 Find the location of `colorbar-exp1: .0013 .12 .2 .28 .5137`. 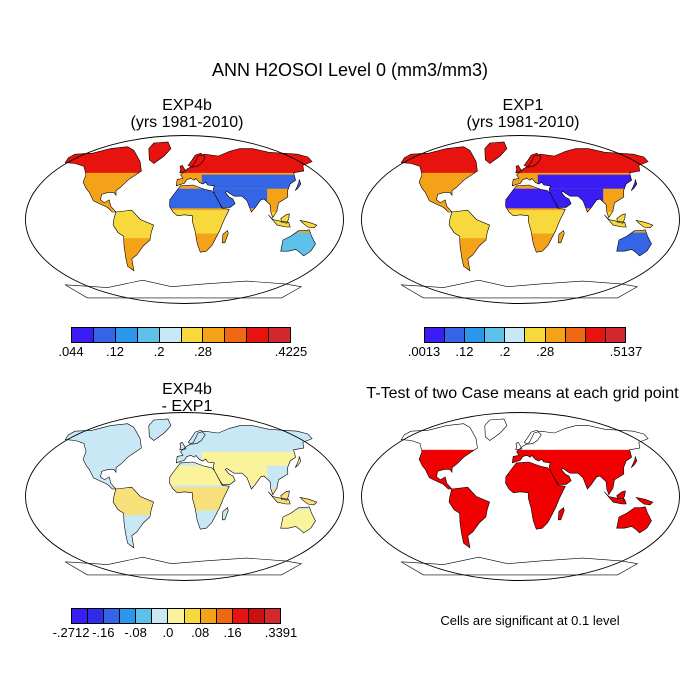

colorbar-exp1: .0013 .12 .2 .28 .5137 is located at coordinates (525, 343).